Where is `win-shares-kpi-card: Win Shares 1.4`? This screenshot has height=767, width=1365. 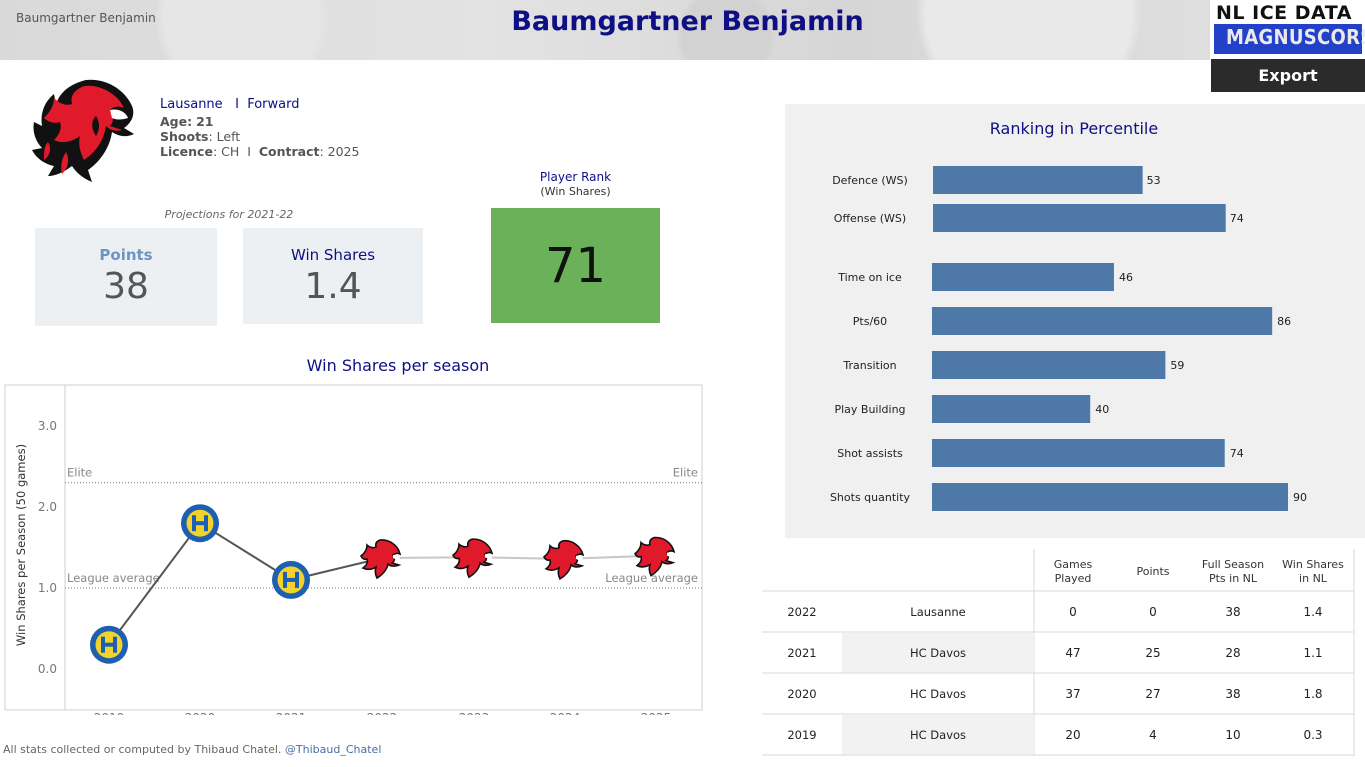 win-shares-kpi-card: Win Shares 1.4 is located at coordinates (333, 276).